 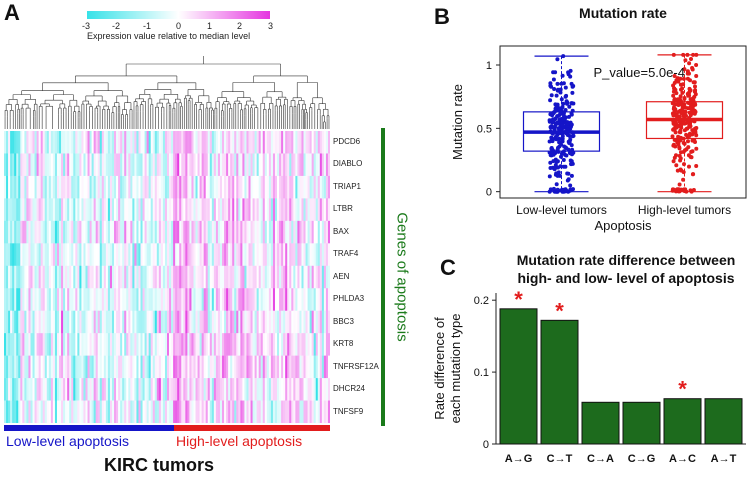 I want to click on colorbar-tick: 3, so click(x=271, y=26).